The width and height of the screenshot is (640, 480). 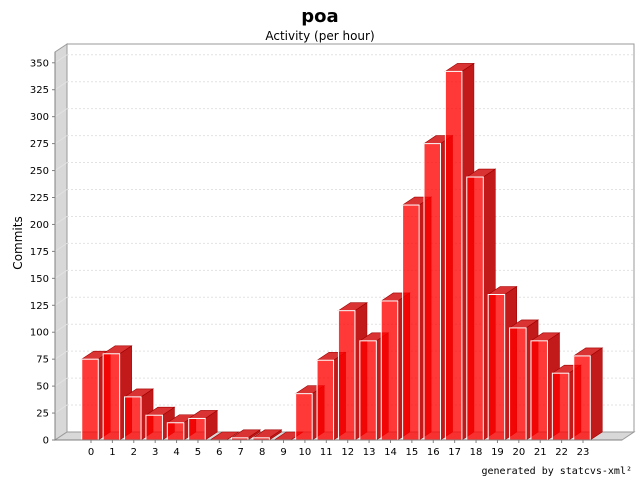 What do you see at coordinates (39, 306) in the screenshot?
I see `y-tick-label: 125` at bounding box center [39, 306].